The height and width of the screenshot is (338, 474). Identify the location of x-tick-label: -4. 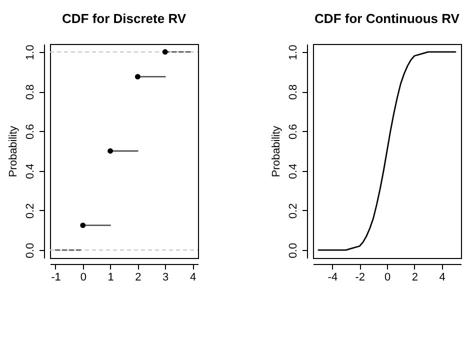
(333, 278).